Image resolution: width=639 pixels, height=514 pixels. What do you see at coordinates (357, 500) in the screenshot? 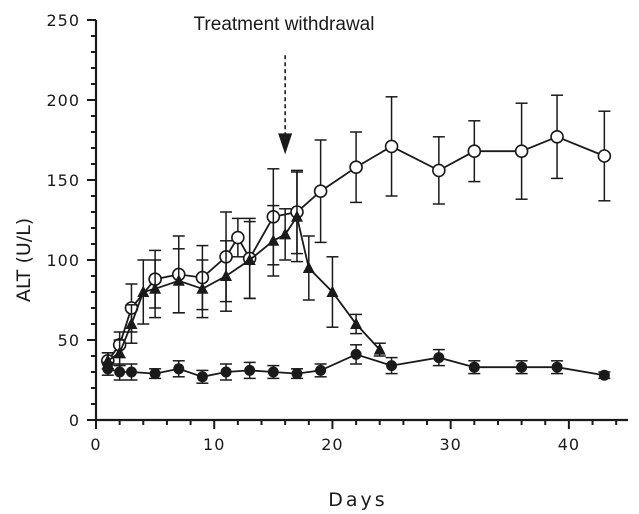
I see `x-axis-label: Days` at bounding box center [357, 500].